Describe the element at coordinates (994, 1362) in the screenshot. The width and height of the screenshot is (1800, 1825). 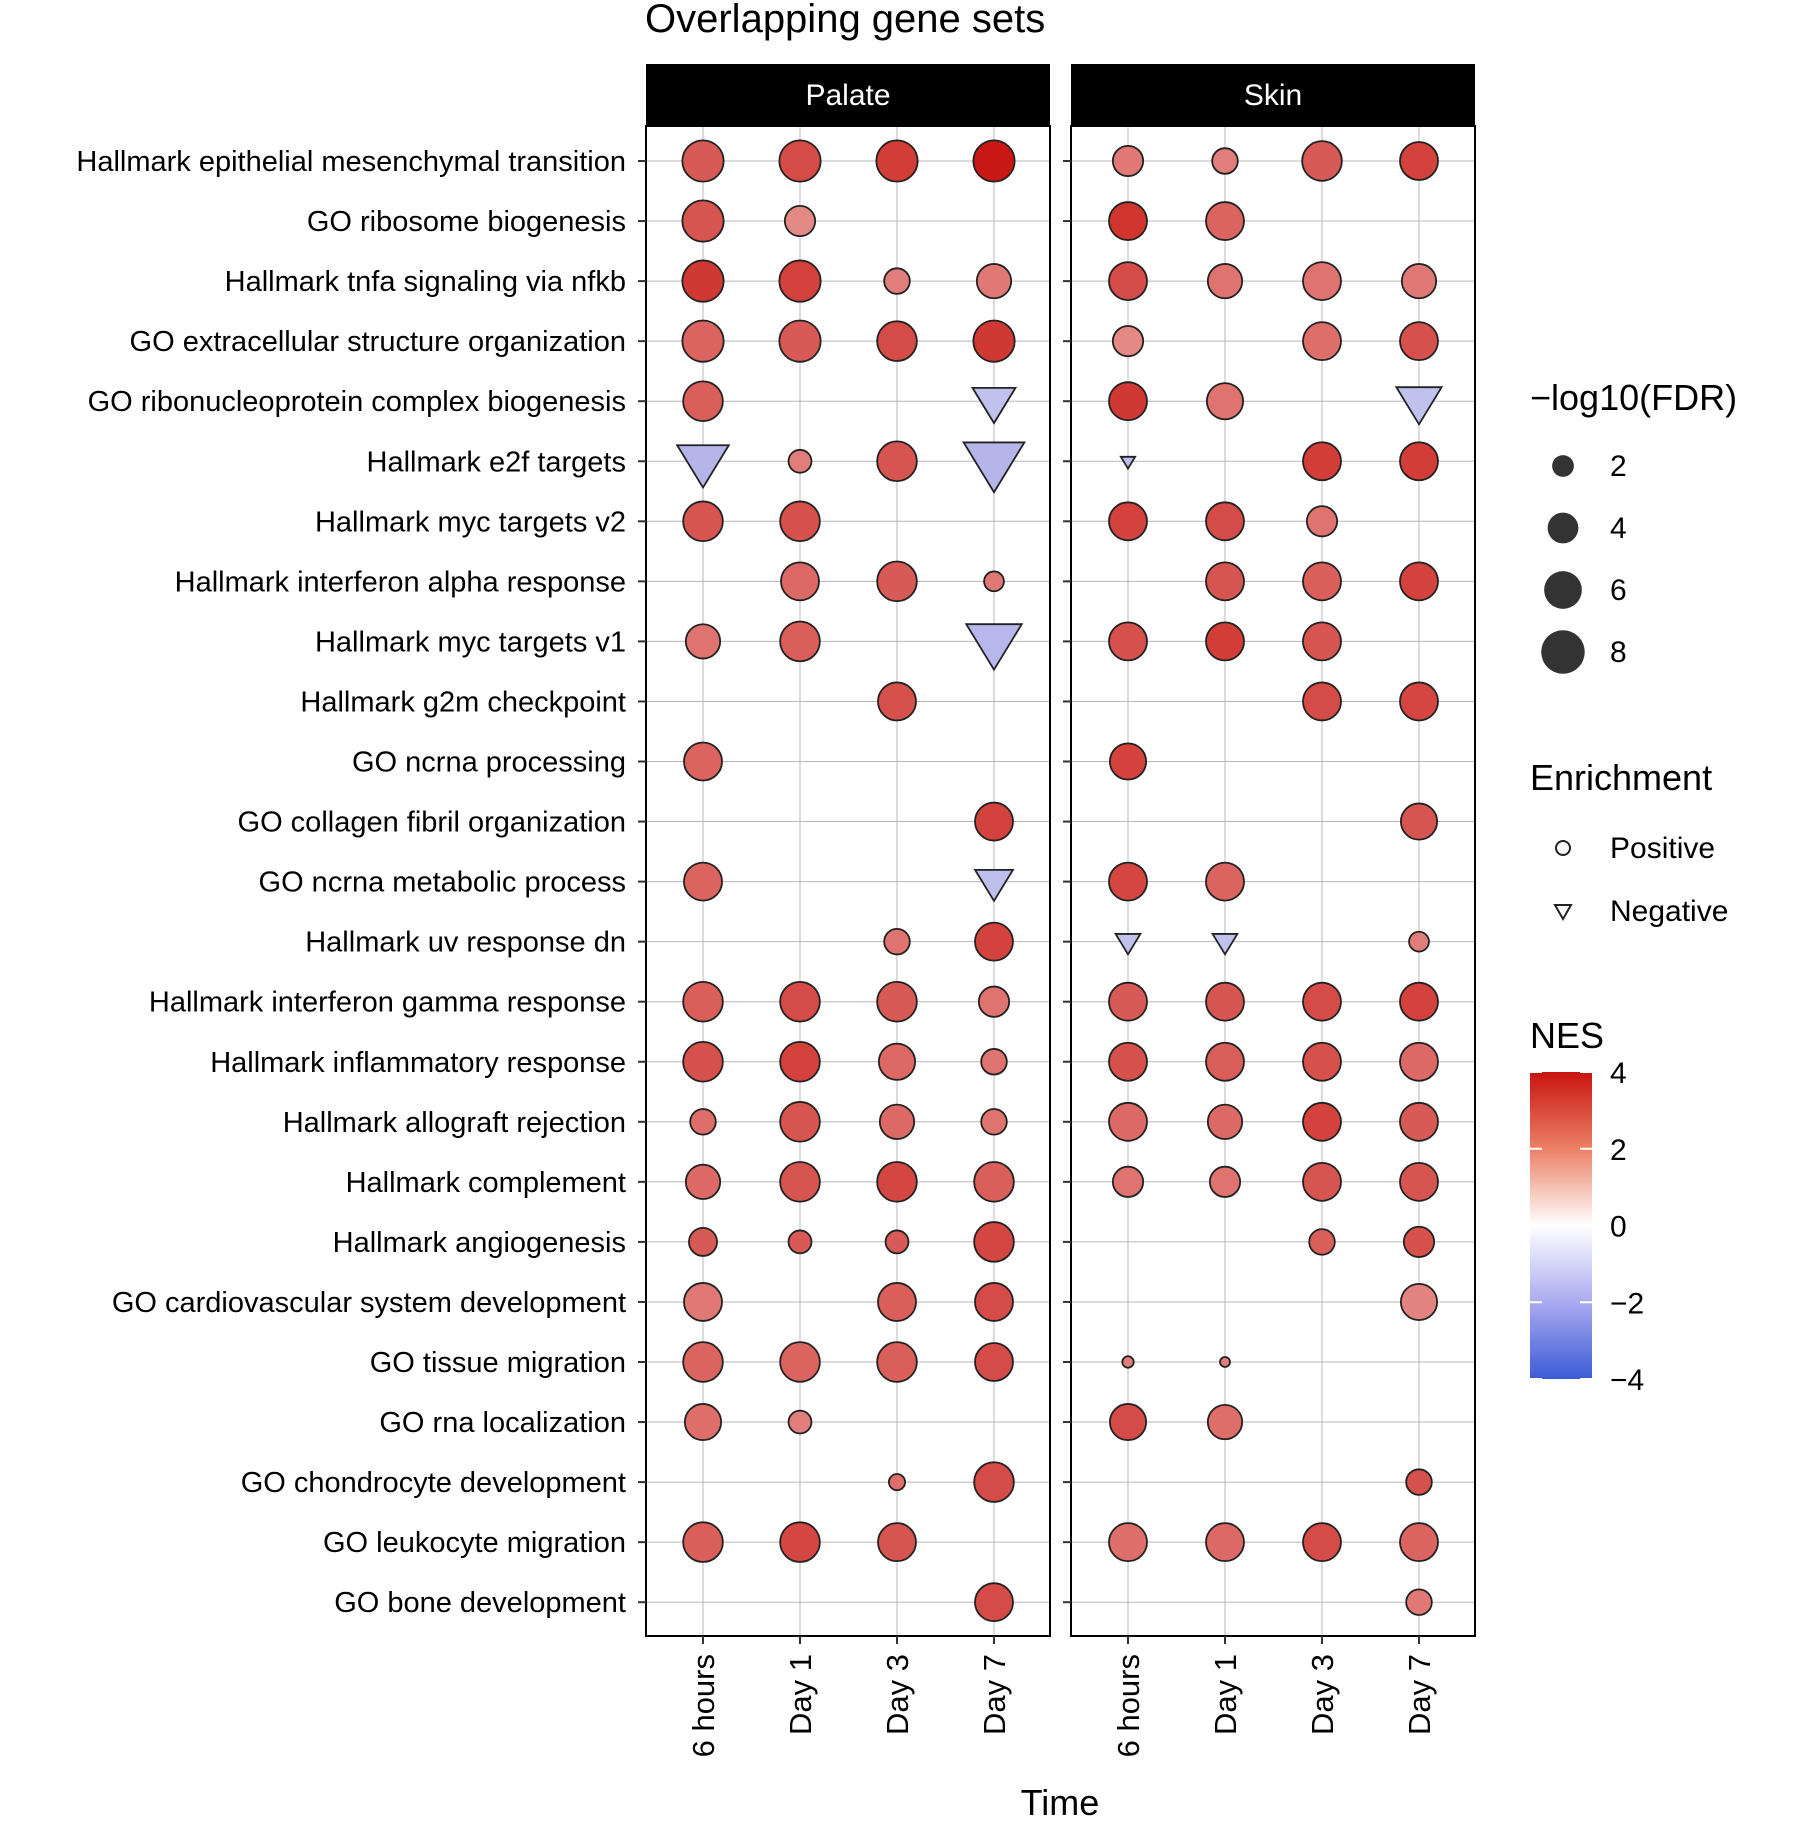
I see `point-palate-day-7-go-tissue-migration` at that location.